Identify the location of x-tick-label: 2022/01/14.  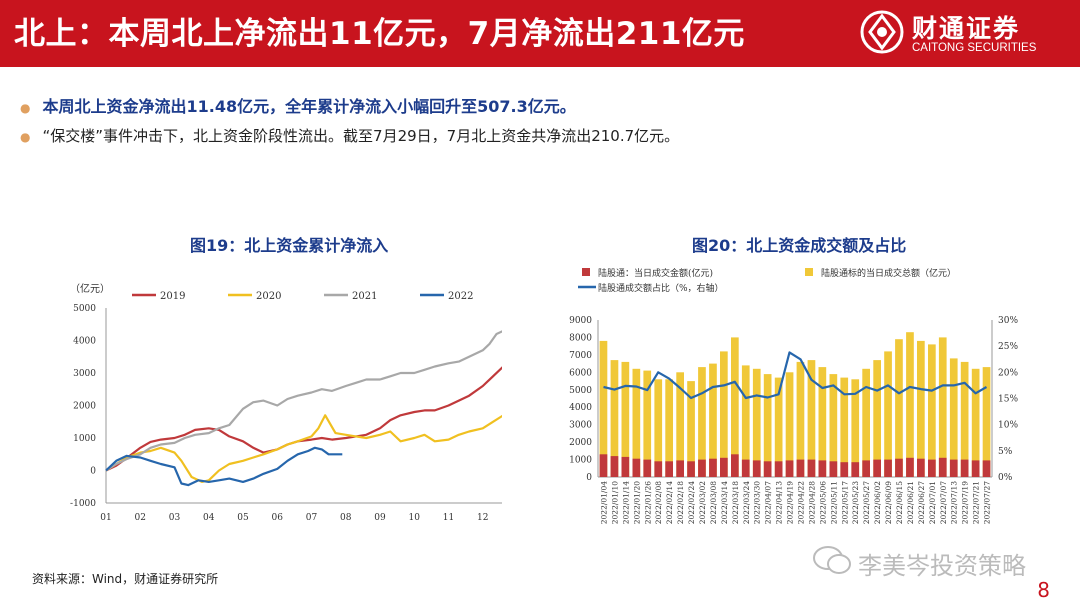
(625, 502).